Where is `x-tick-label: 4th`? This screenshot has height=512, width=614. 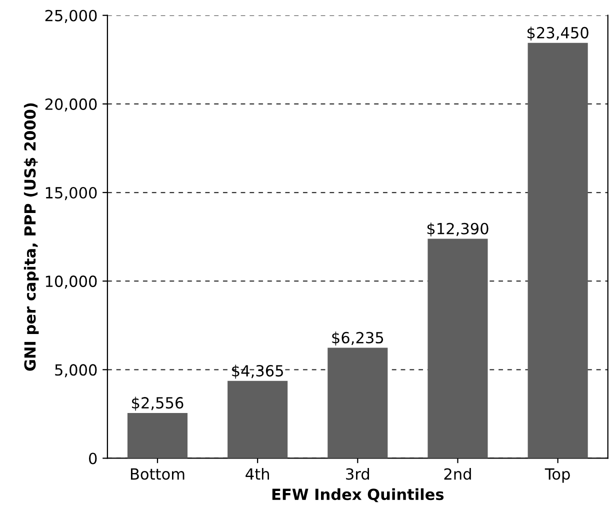
x-tick-label: 4th is located at coordinates (257, 474).